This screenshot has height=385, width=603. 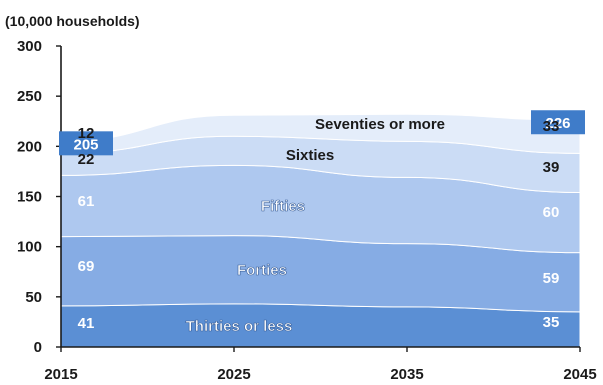 What do you see at coordinates (283, 206) in the screenshot?
I see `series-label-fifties: Fifties` at bounding box center [283, 206].